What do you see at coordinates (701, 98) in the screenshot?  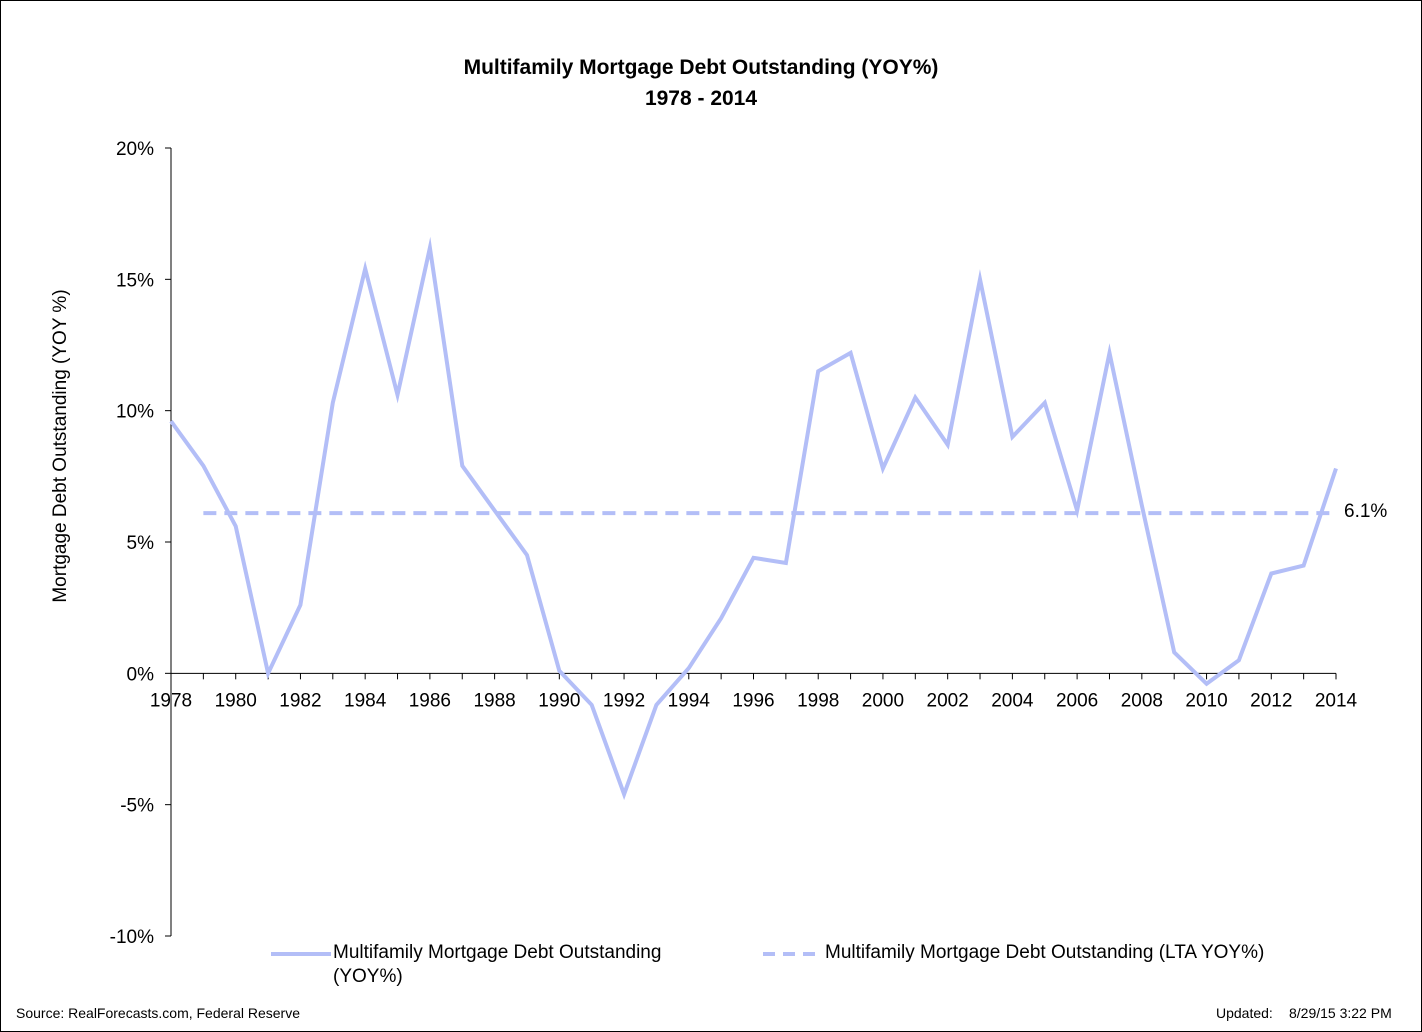 I see `chart-subtitle: 1978 - 2014` at bounding box center [701, 98].